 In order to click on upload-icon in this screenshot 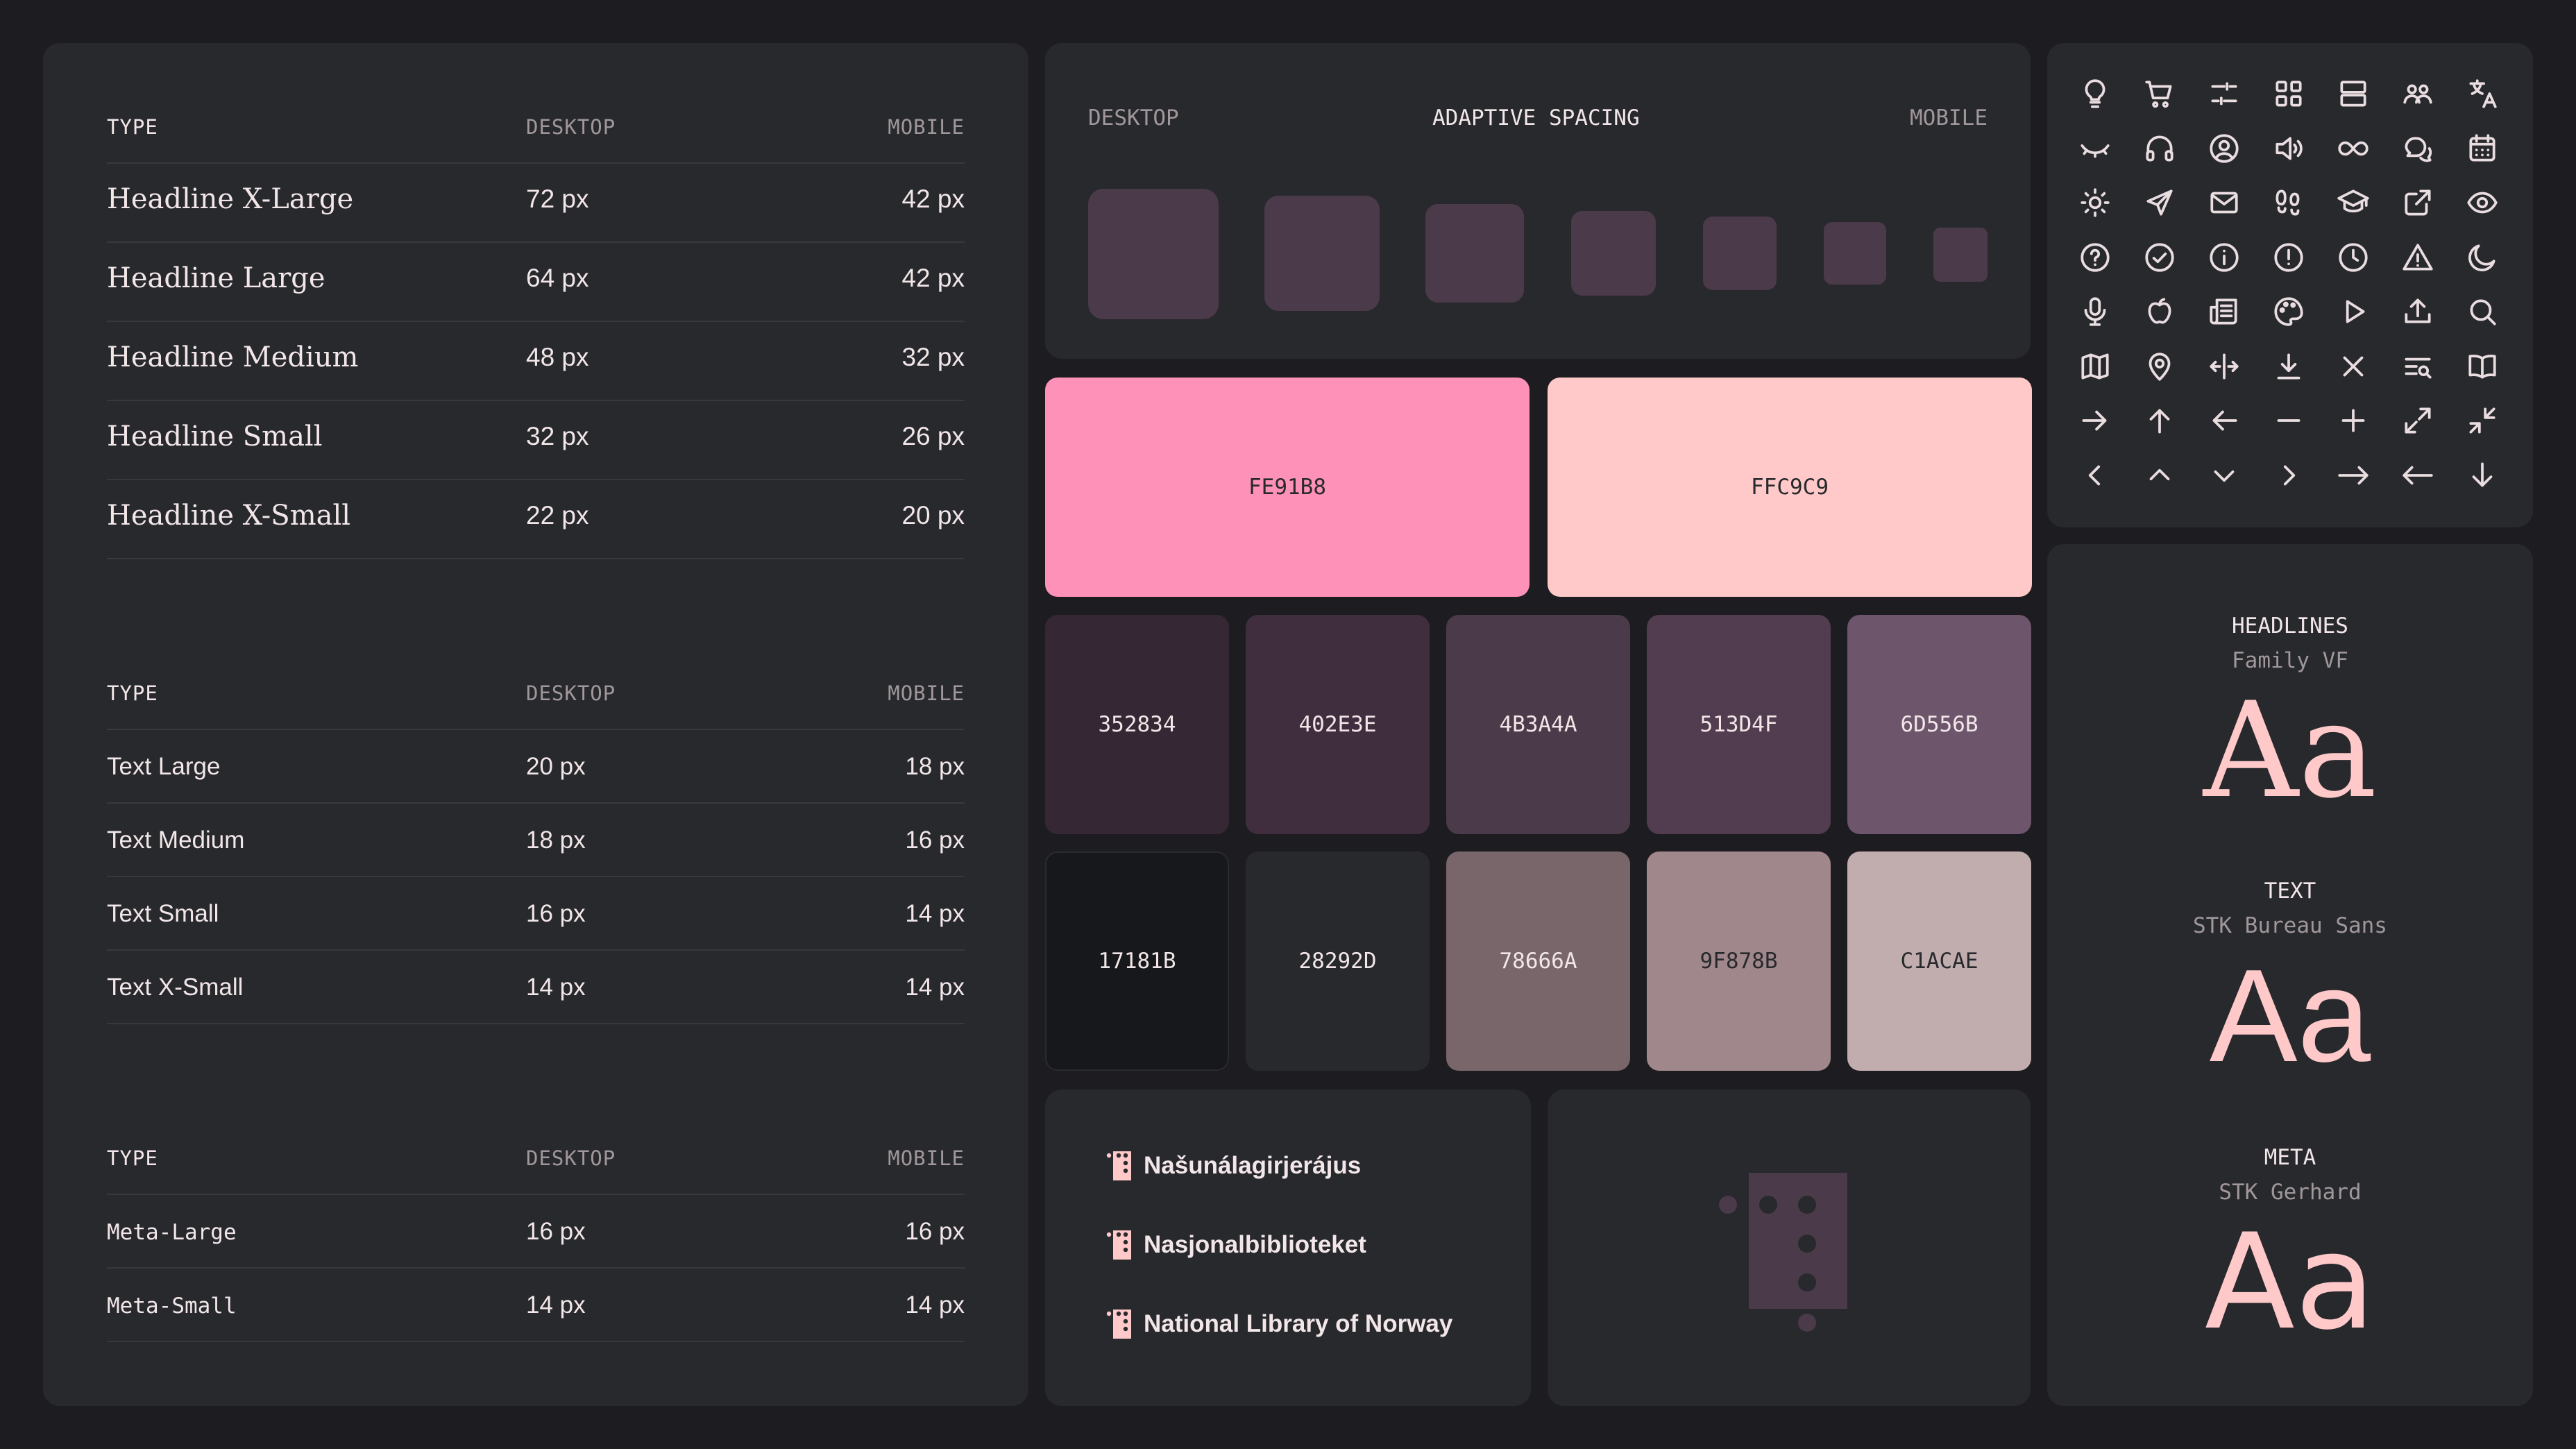, I will do `click(2418, 311)`.